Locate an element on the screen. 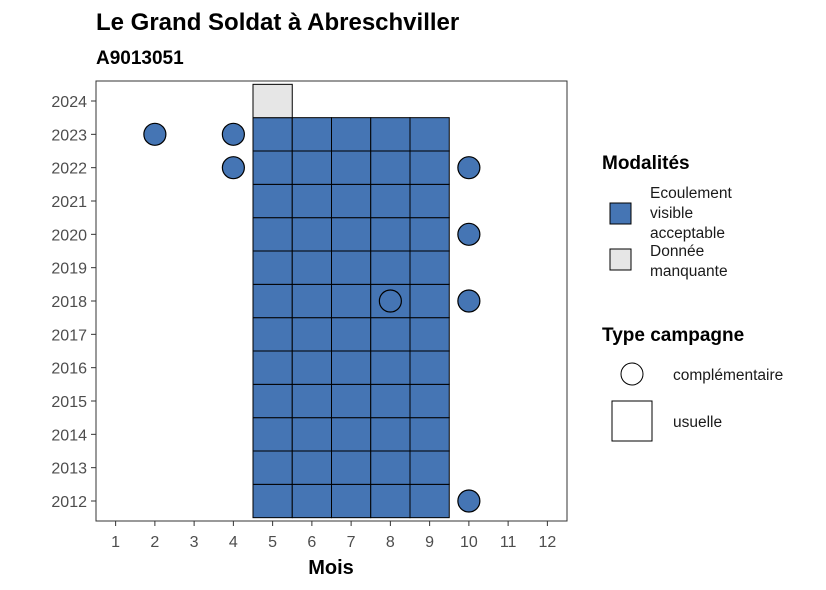 The width and height of the screenshot is (826, 590). tile-6-2018 is located at coordinates (311, 301).